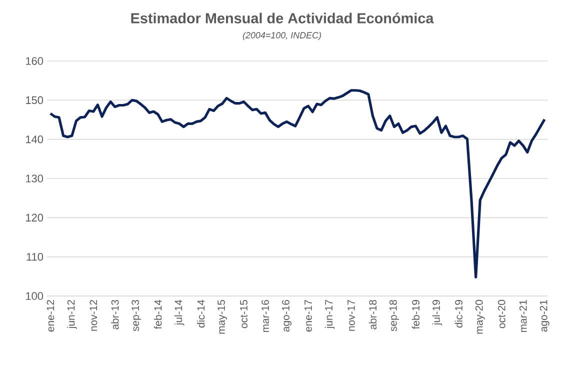 The image size is (564, 376). What do you see at coordinates (394, 316) in the screenshot?
I see `x-tick-label: sep-18` at bounding box center [394, 316].